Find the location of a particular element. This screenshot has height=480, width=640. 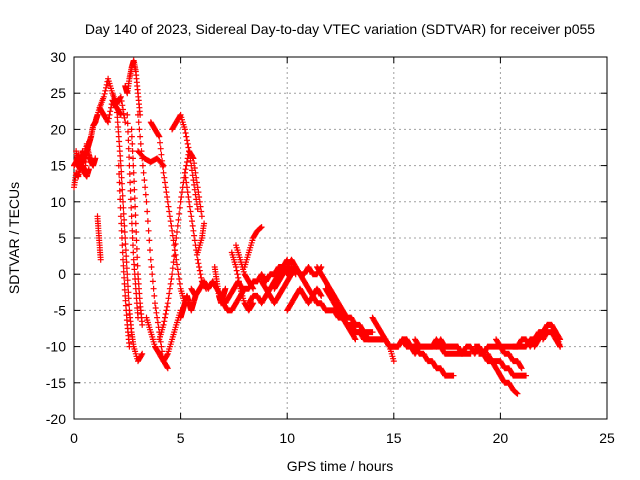

y-tick-label: 10 is located at coordinates (58, 202).